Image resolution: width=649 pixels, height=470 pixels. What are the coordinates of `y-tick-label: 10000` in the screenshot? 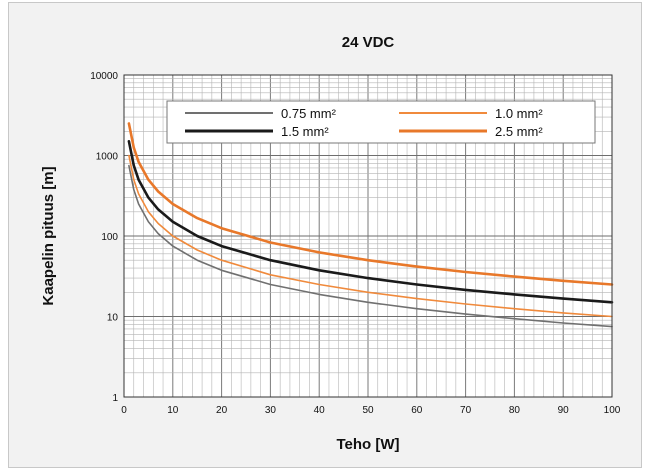 It's located at (104, 76).